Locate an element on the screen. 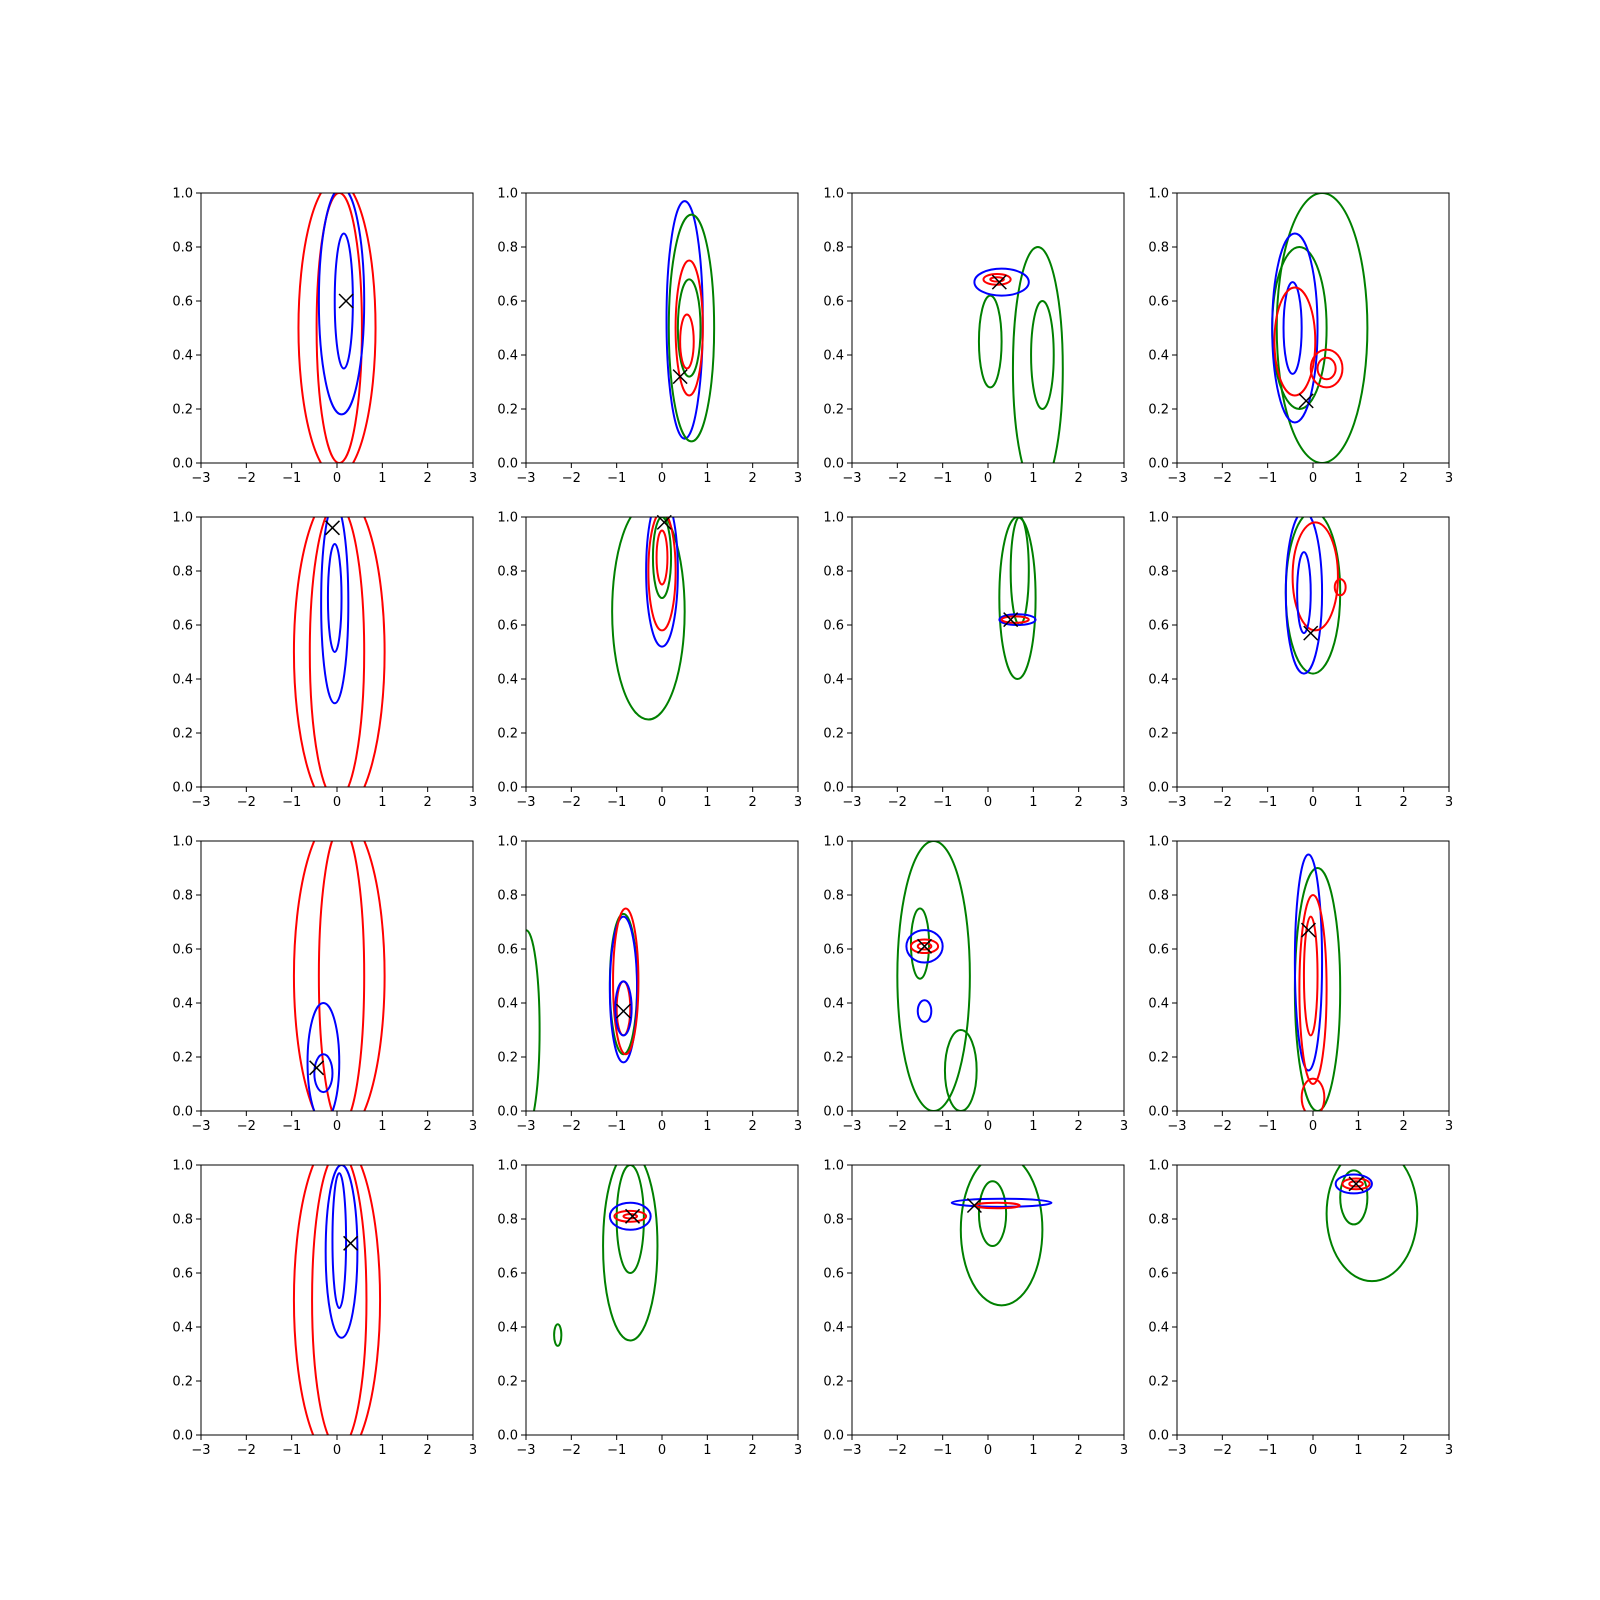 The height and width of the screenshot is (1600, 1600). panel-r1c3: −3 −2 −1 0 1 2 3 0.0 0.2 0.4 0.6 0.8 1.0 is located at coordinates (975, 337).